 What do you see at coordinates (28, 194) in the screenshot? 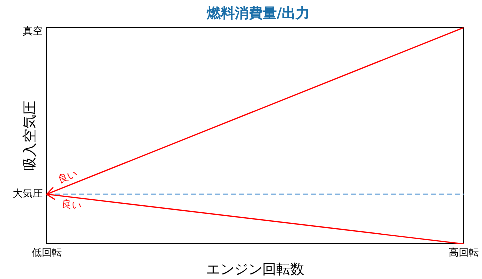
I see `ref-line-label: 大気圧` at bounding box center [28, 194].